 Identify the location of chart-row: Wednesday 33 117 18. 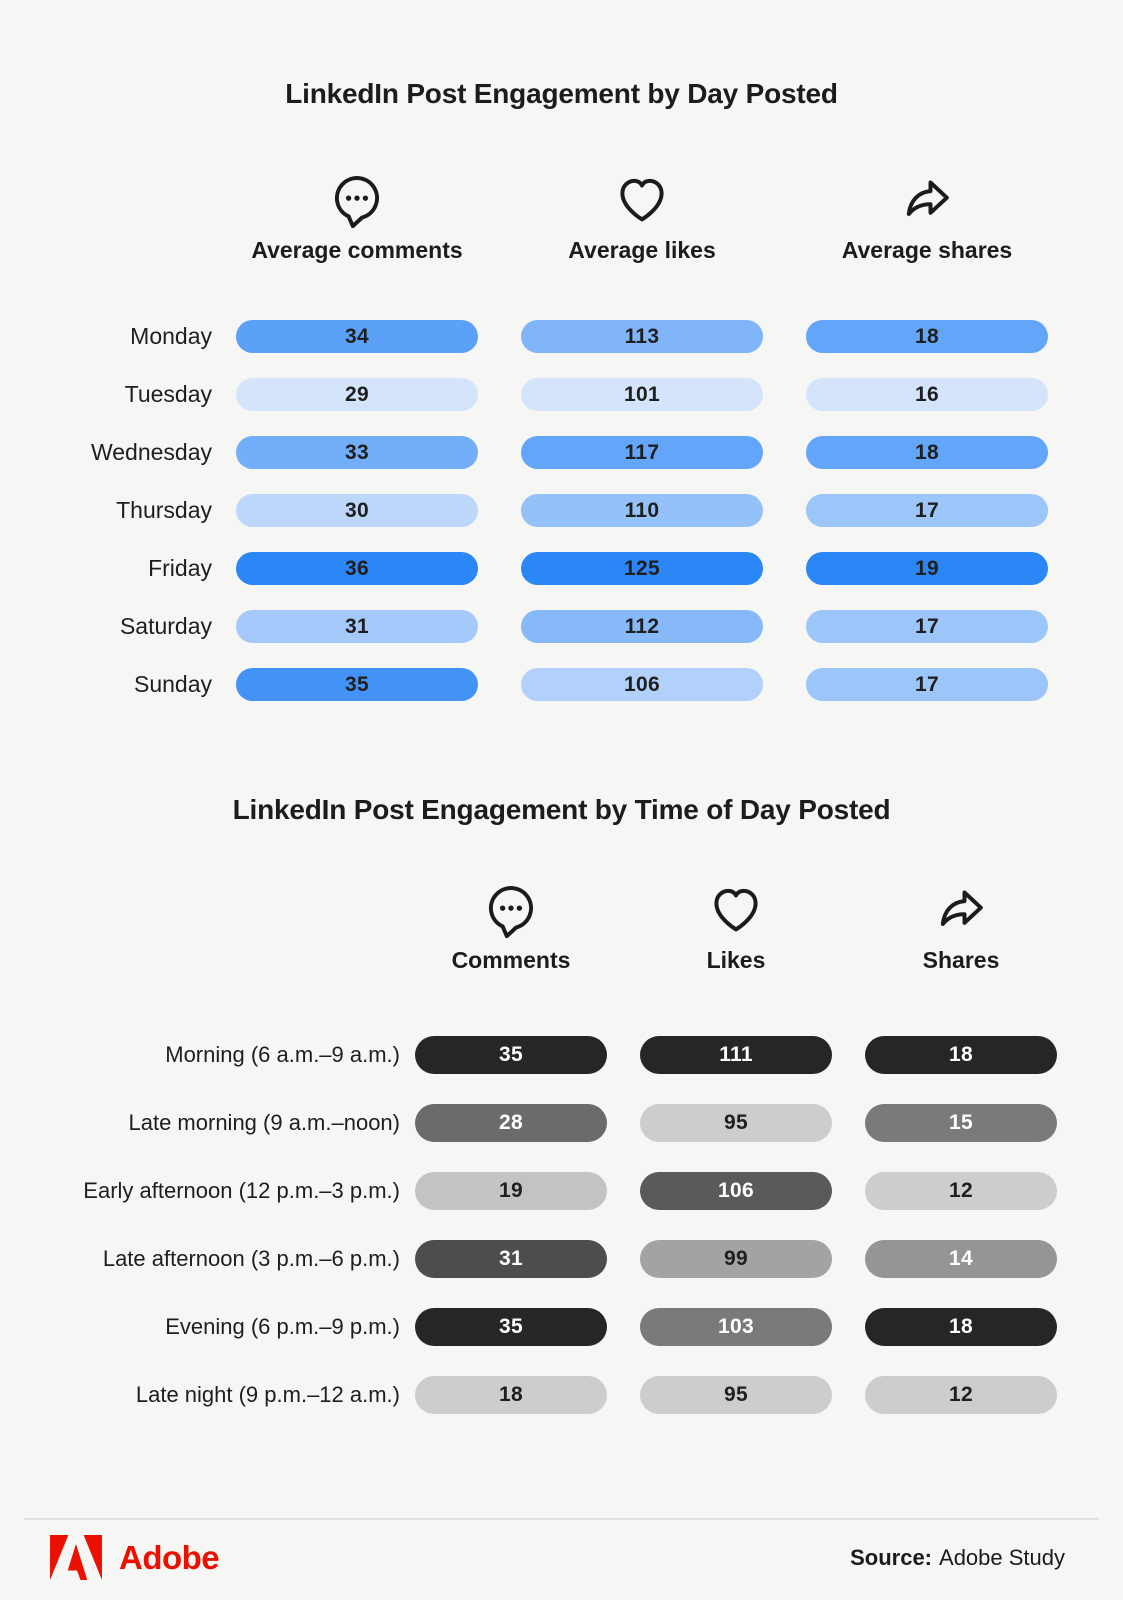
(561, 453).